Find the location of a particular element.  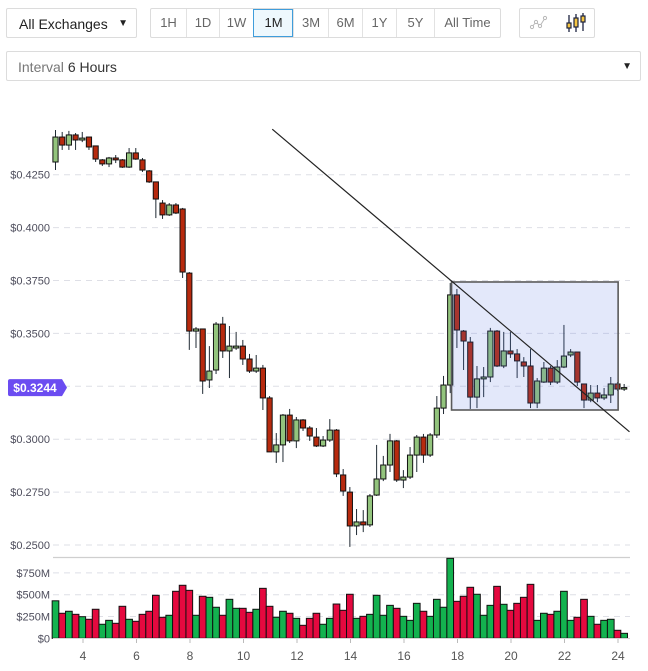

rectangle-annotation is located at coordinates (534, 346).